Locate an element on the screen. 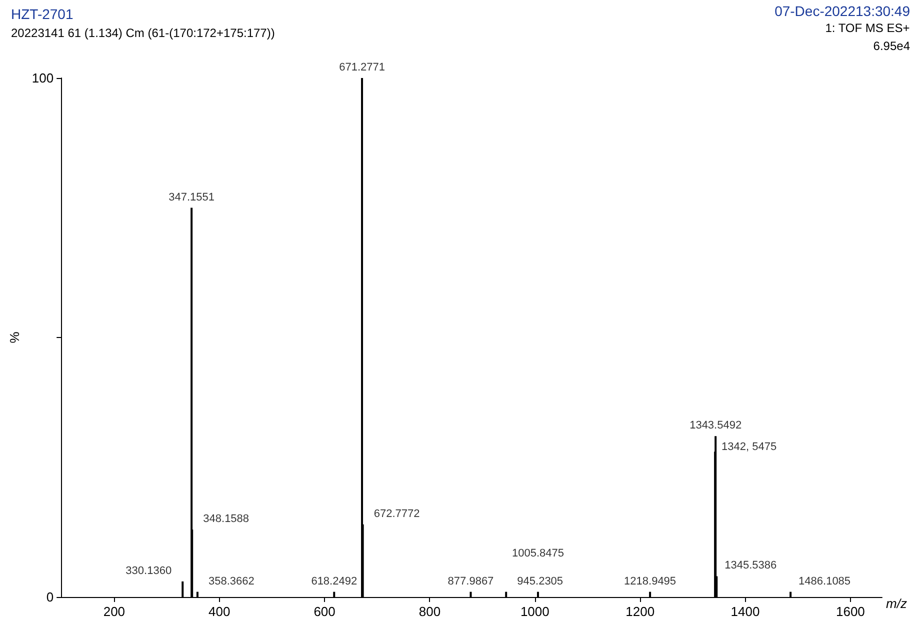 This screenshot has height=625, width=922. text: 07-Dec-202213:30:49 is located at coordinates (842, 11).